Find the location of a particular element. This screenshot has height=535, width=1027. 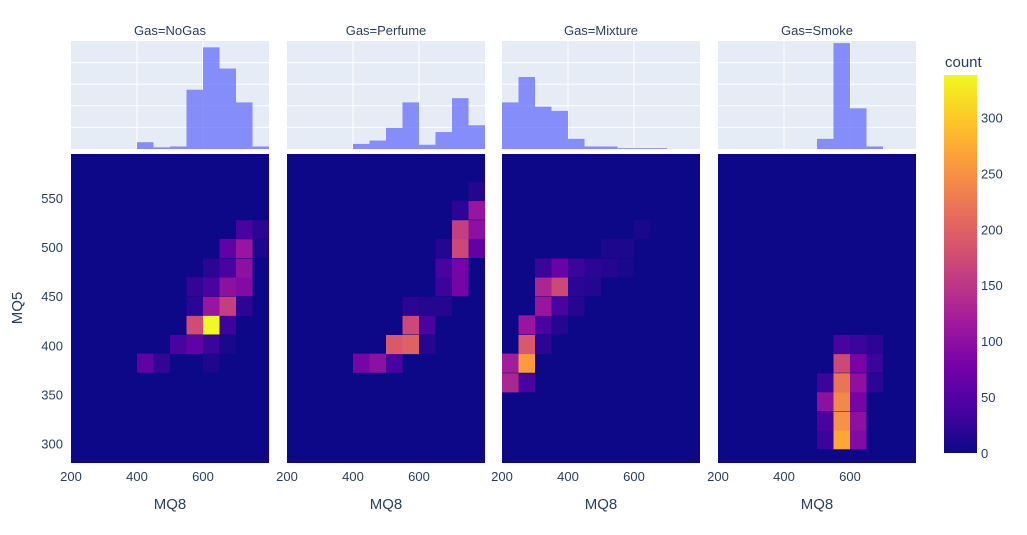

heatmap-background is located at coordinates (601, 308).